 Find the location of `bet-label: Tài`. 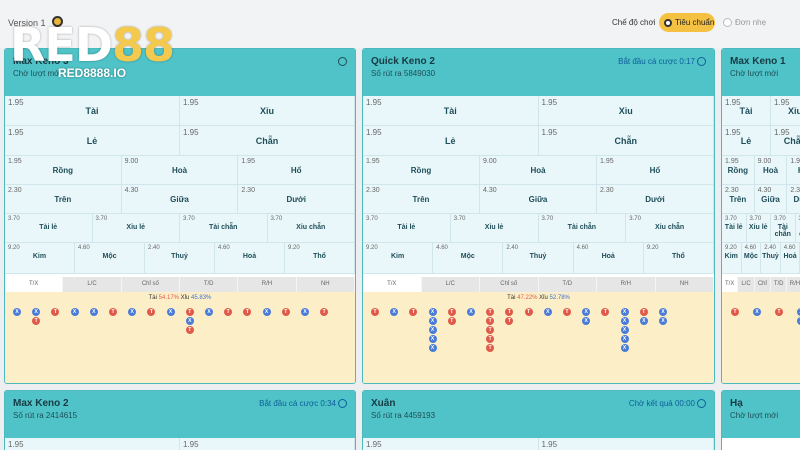

bet-label: Tài is located at coordinates (92, 111).